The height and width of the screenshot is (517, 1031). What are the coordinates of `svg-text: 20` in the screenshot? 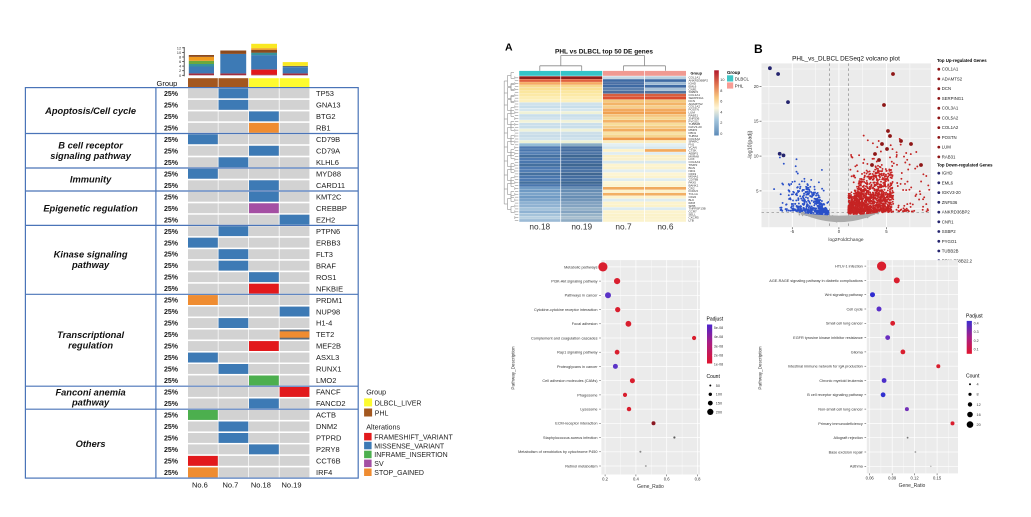 It's located at (756, 86).